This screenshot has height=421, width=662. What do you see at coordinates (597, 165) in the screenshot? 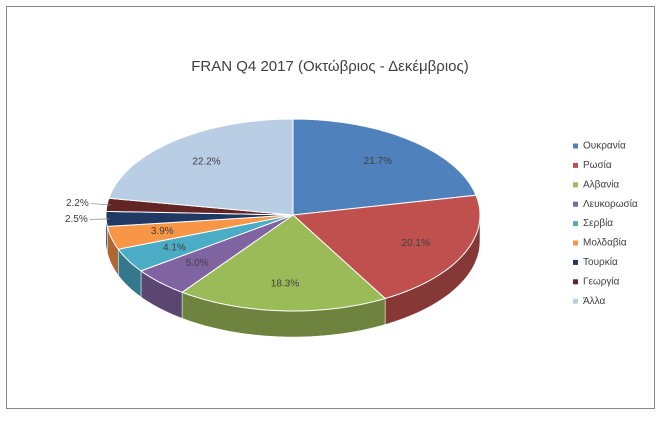
I see `legend-label: Ρωσία` at bounding box center [597, 165].